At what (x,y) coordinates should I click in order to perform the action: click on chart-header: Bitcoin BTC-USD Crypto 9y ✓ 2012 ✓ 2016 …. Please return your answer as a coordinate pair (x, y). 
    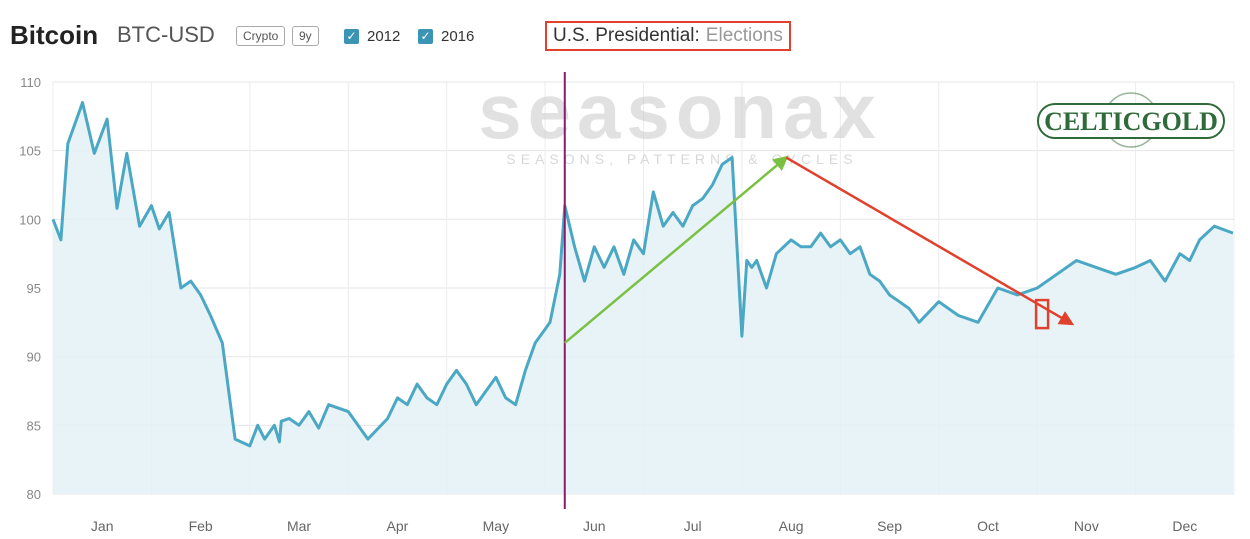
    Looking at the image, I should click on (625, 35).